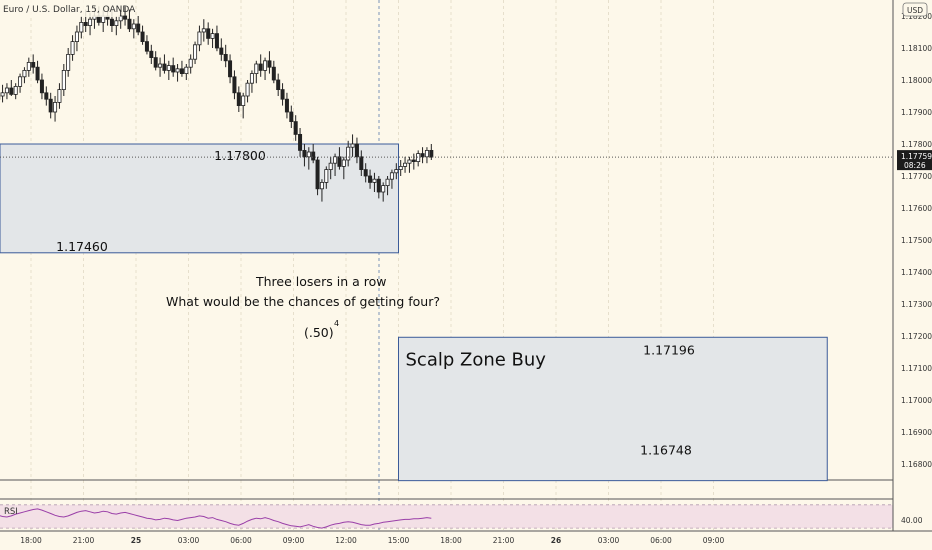  I want to click on time-tick-label: 15:00, so click(399, 540).